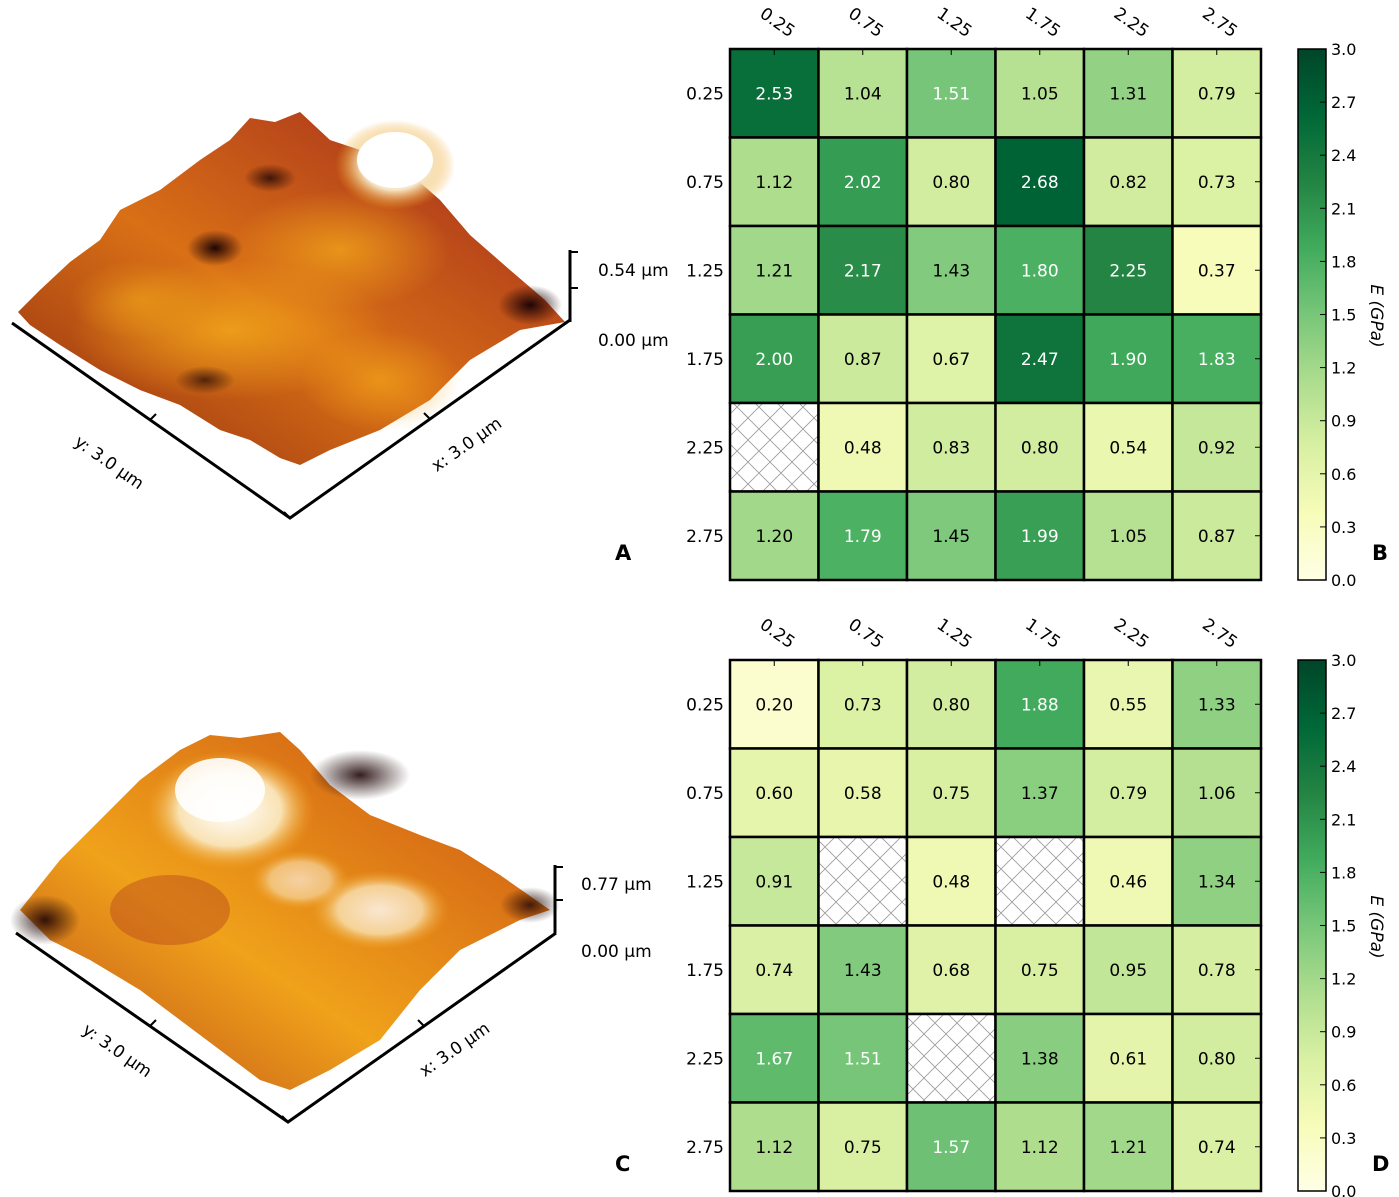  Describe the element at coordinates (863, 1059) in the screenshot. I see `heatmap-cell-label: 1.51` at that location.